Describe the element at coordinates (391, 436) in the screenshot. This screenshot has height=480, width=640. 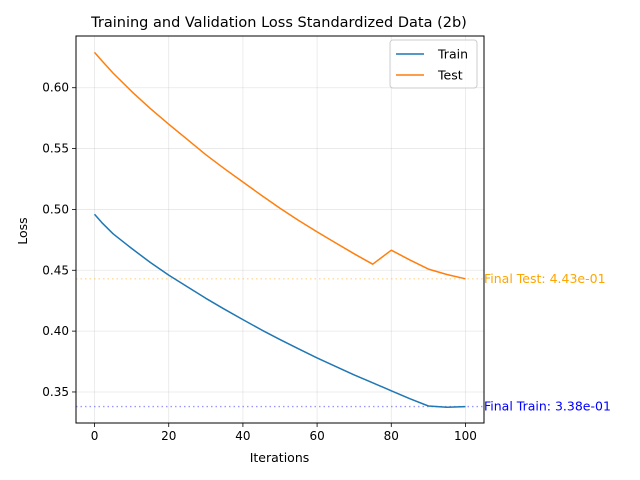
I see `x-tick-label: 80` at that location.